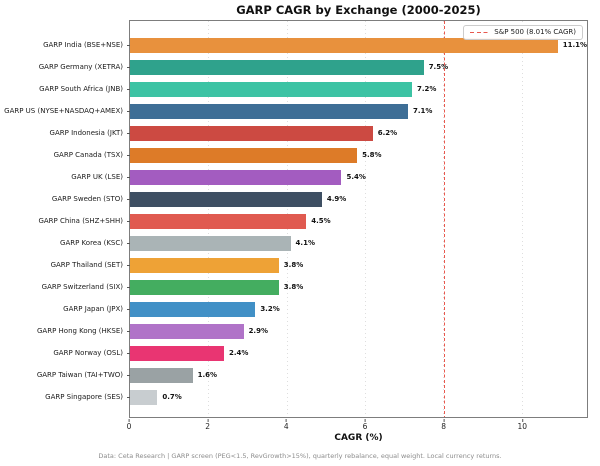  I want to click on bar-row: GARP Norway (OSL) 2.4%, so click(320, 353).